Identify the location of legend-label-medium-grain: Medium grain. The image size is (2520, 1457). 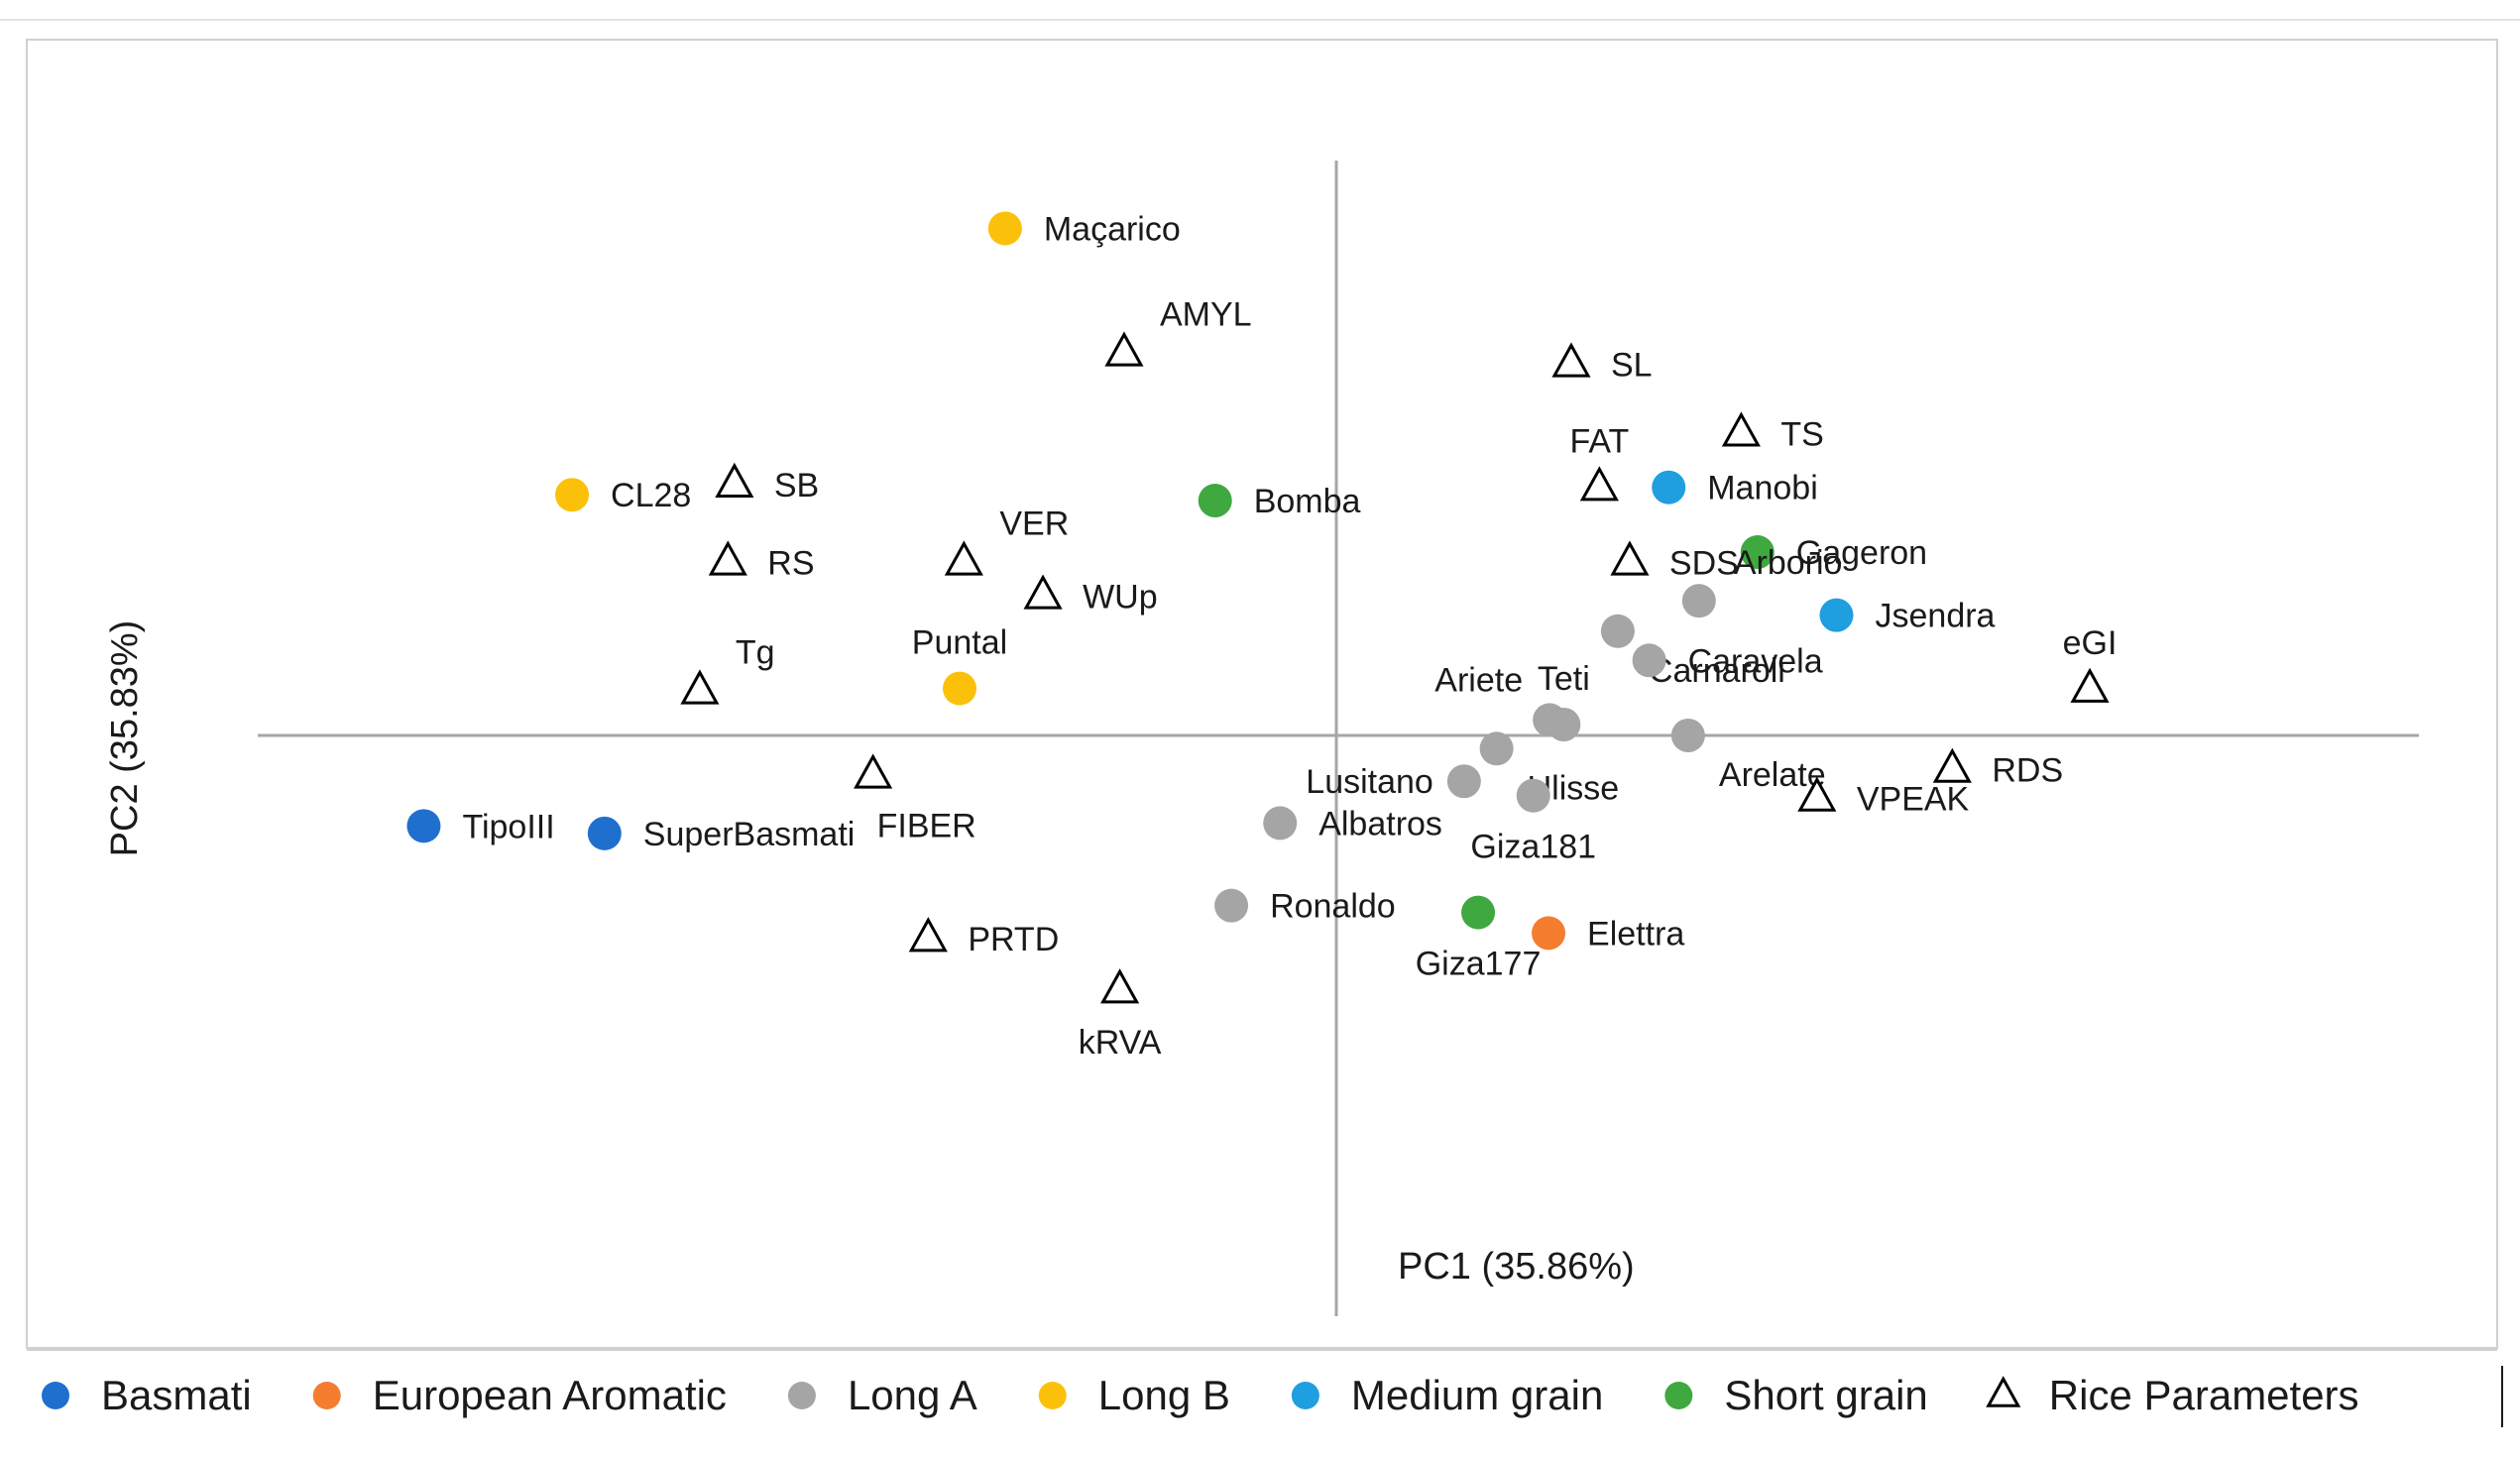
(1477, 1395).